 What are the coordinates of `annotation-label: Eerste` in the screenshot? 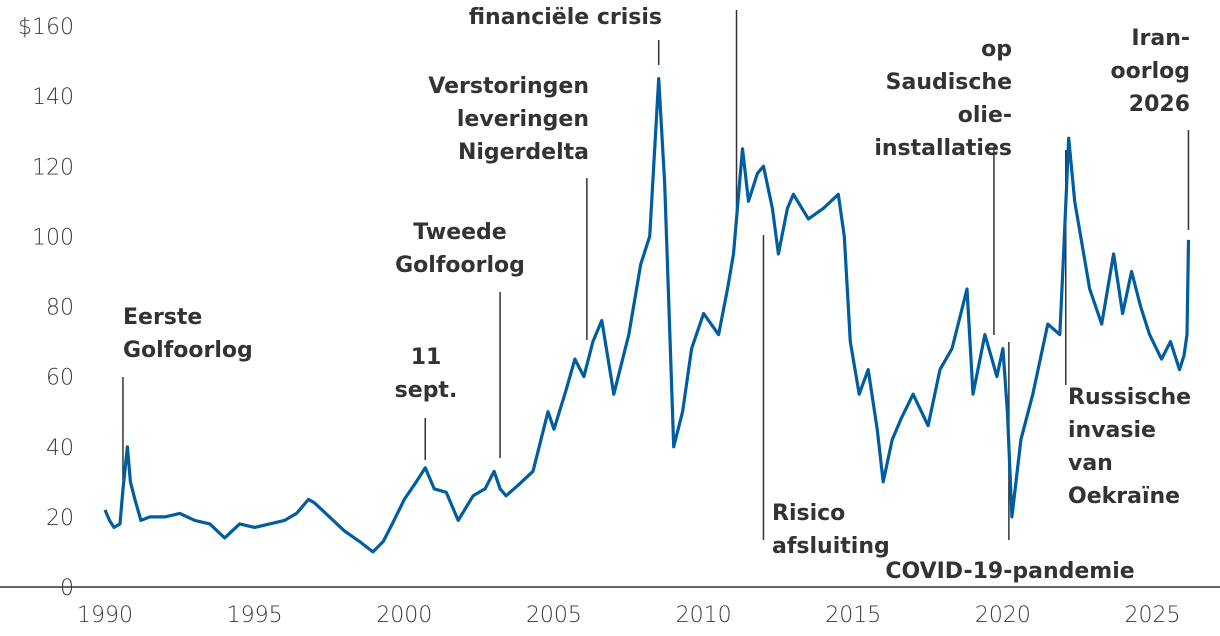 It's located at (162, 317).